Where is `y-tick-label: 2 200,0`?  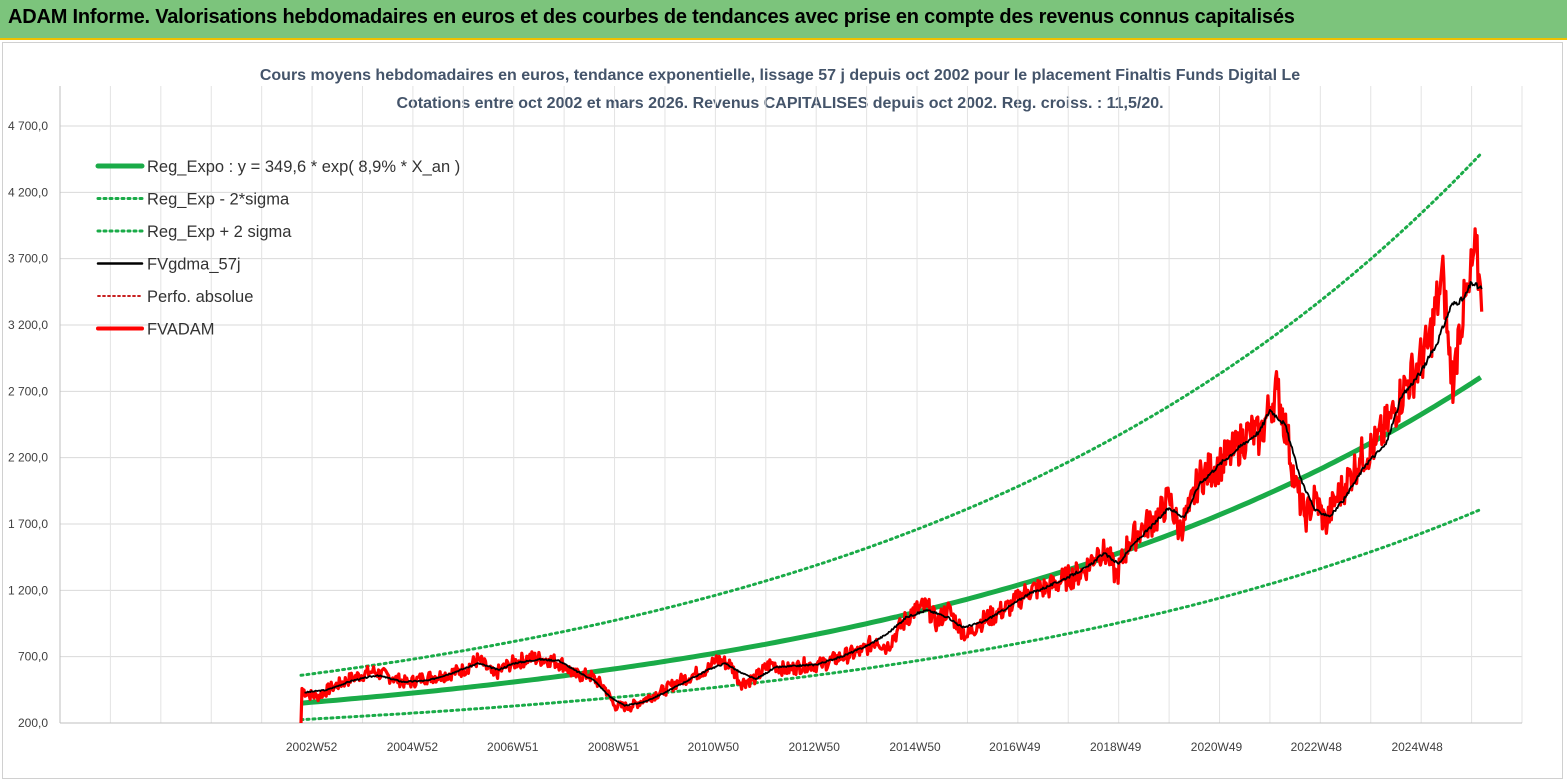 y-tick-label: 2 200,0 is located at coordinates (28, 458).